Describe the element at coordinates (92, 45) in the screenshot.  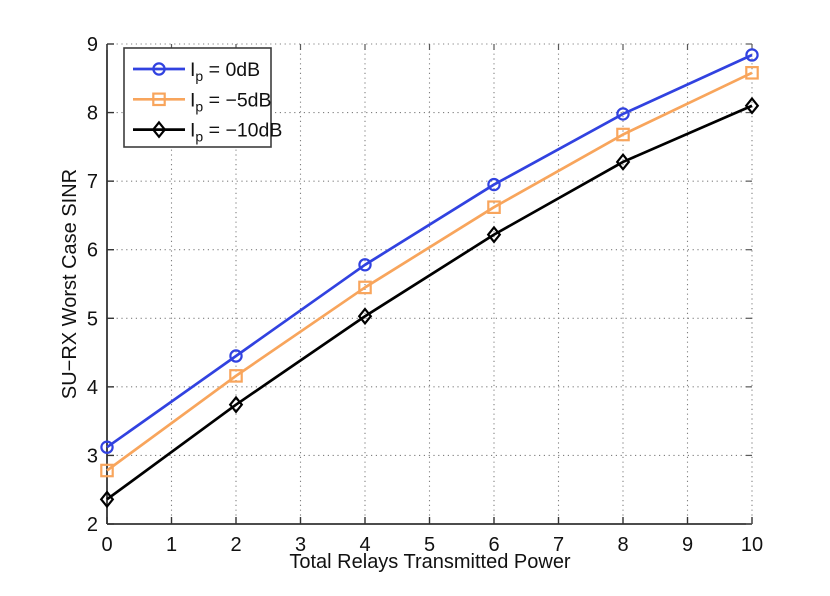
I see `y-tick-label: 9` at that location.